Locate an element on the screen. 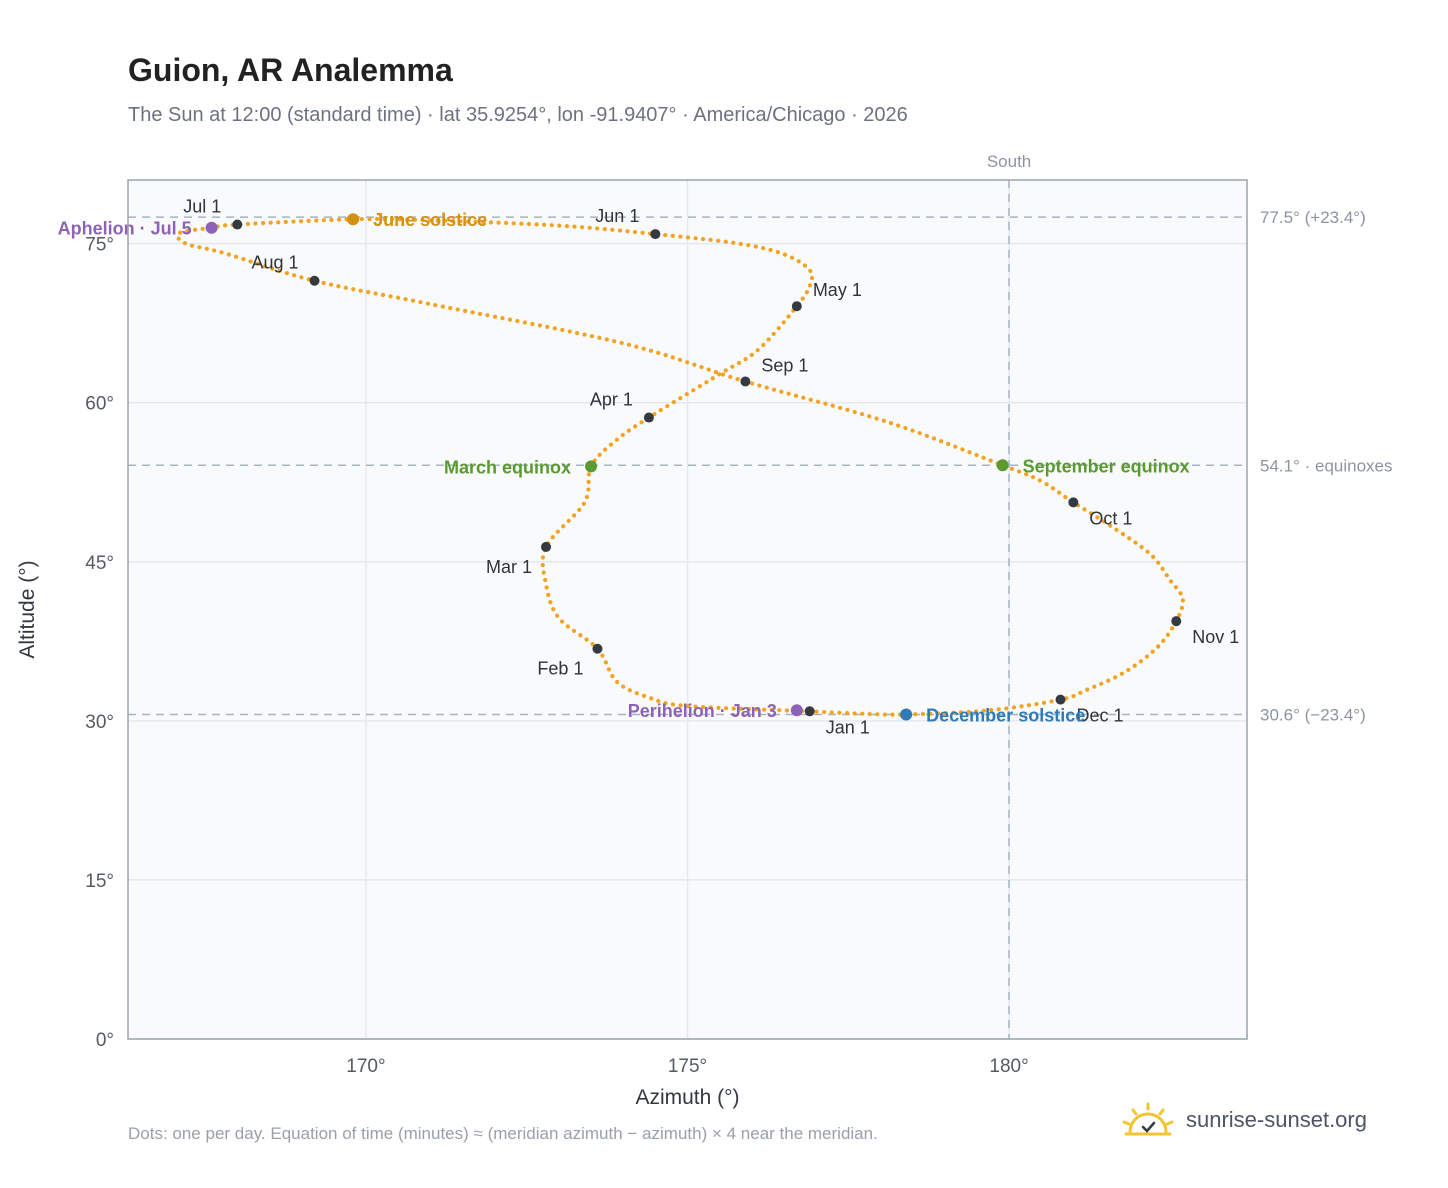 The width and height of the screenshot is (1448, 1188). x-tick-label: 170° is located at coordinates (365, 1066).